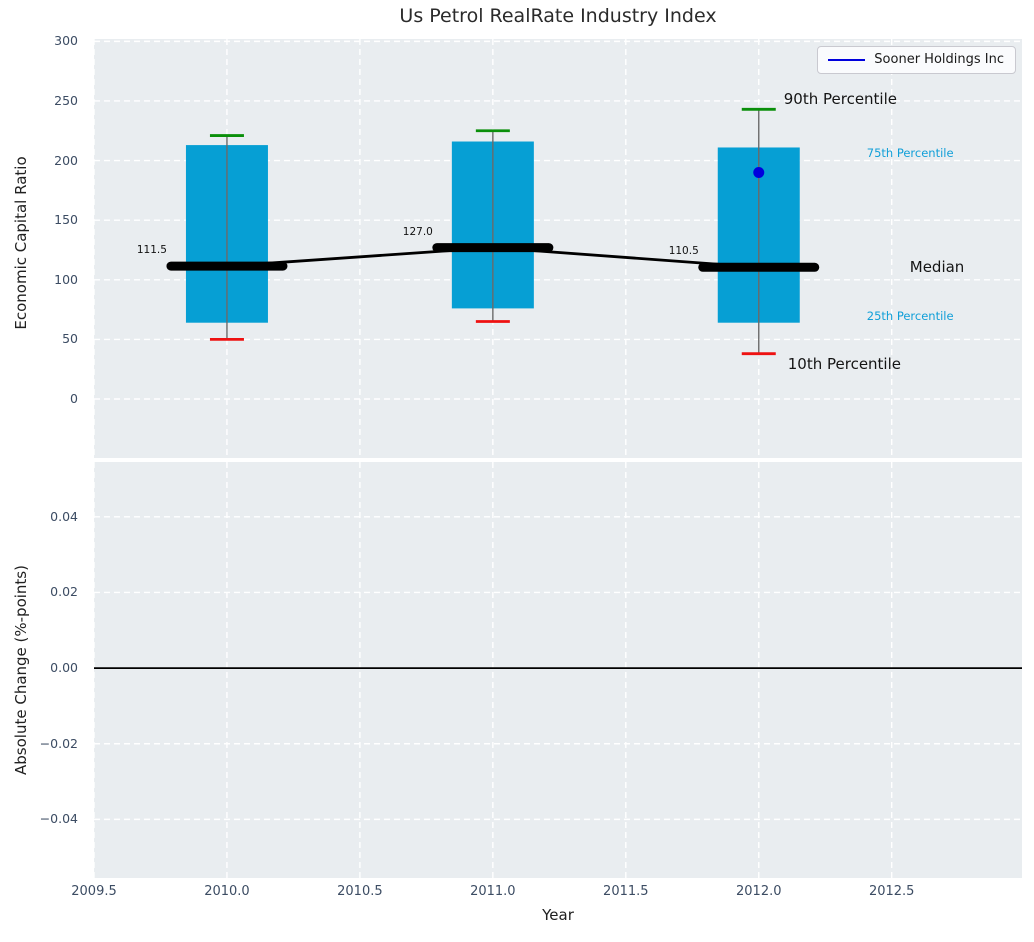 This screenshot has width=1034, height=942. I want to click on y-tick-label: 250, so click(66, 100).